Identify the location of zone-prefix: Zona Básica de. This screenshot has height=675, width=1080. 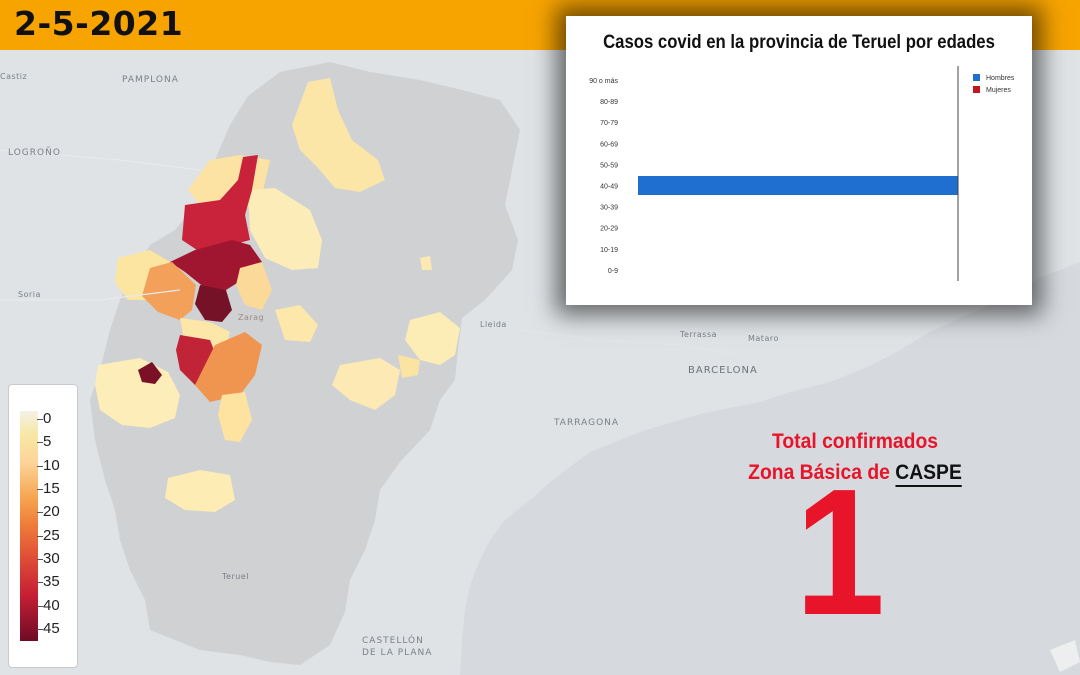
(822, 472).